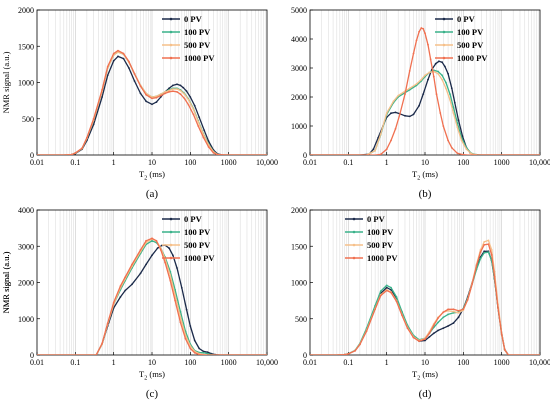 Image resolution: width=550 pixels, height=402 pixels. What do you see at coordinates (6, 282) in the screenshot?
I see `y-axis-label: NMR signal (a.u.)` at bounding box center [6, 282].